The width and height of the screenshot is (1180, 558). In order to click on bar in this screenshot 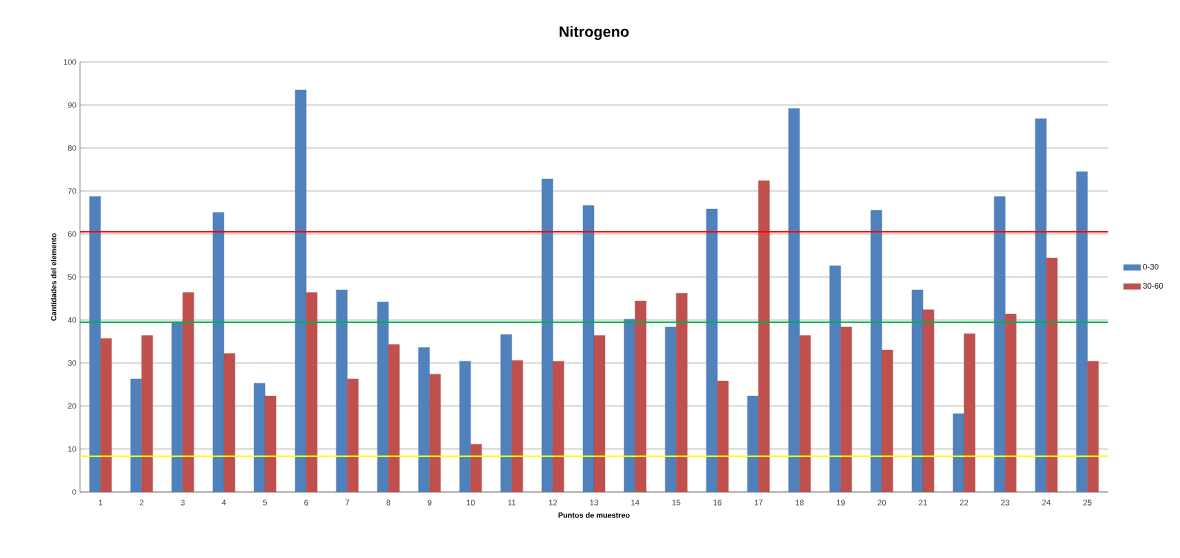, I will do `click(506, 413)`.